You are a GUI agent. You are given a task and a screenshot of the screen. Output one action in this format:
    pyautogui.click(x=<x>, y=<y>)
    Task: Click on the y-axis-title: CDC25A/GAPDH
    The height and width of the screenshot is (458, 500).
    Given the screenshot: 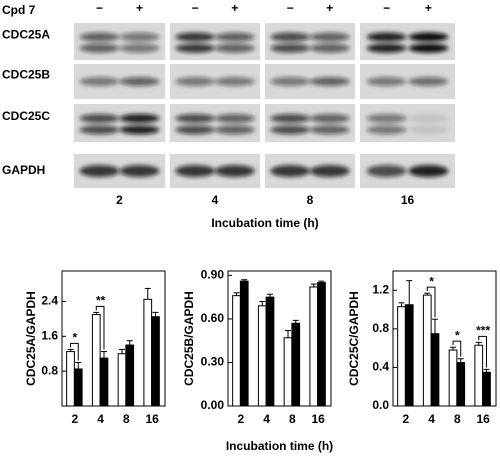 What is the action you would take?
    pyautogui.click(x=31, y=338)
    